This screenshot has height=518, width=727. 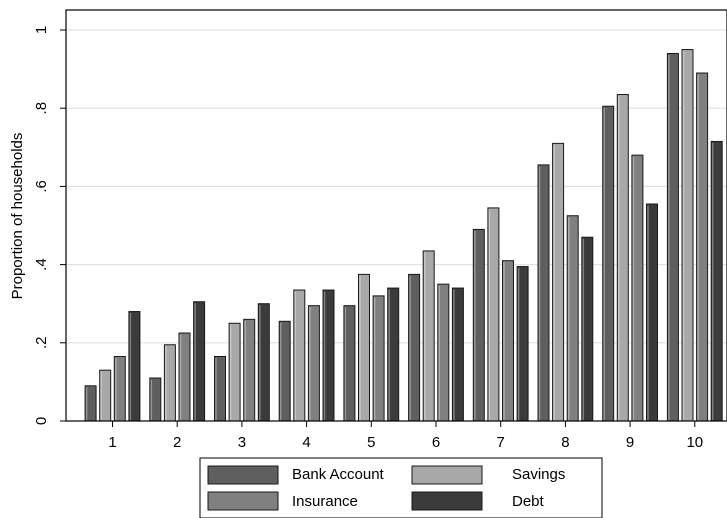 What do you see at coordinates (112, 442) in the screenshot?
I see `x-tick-label: 1` at bounding box center [112, 442].